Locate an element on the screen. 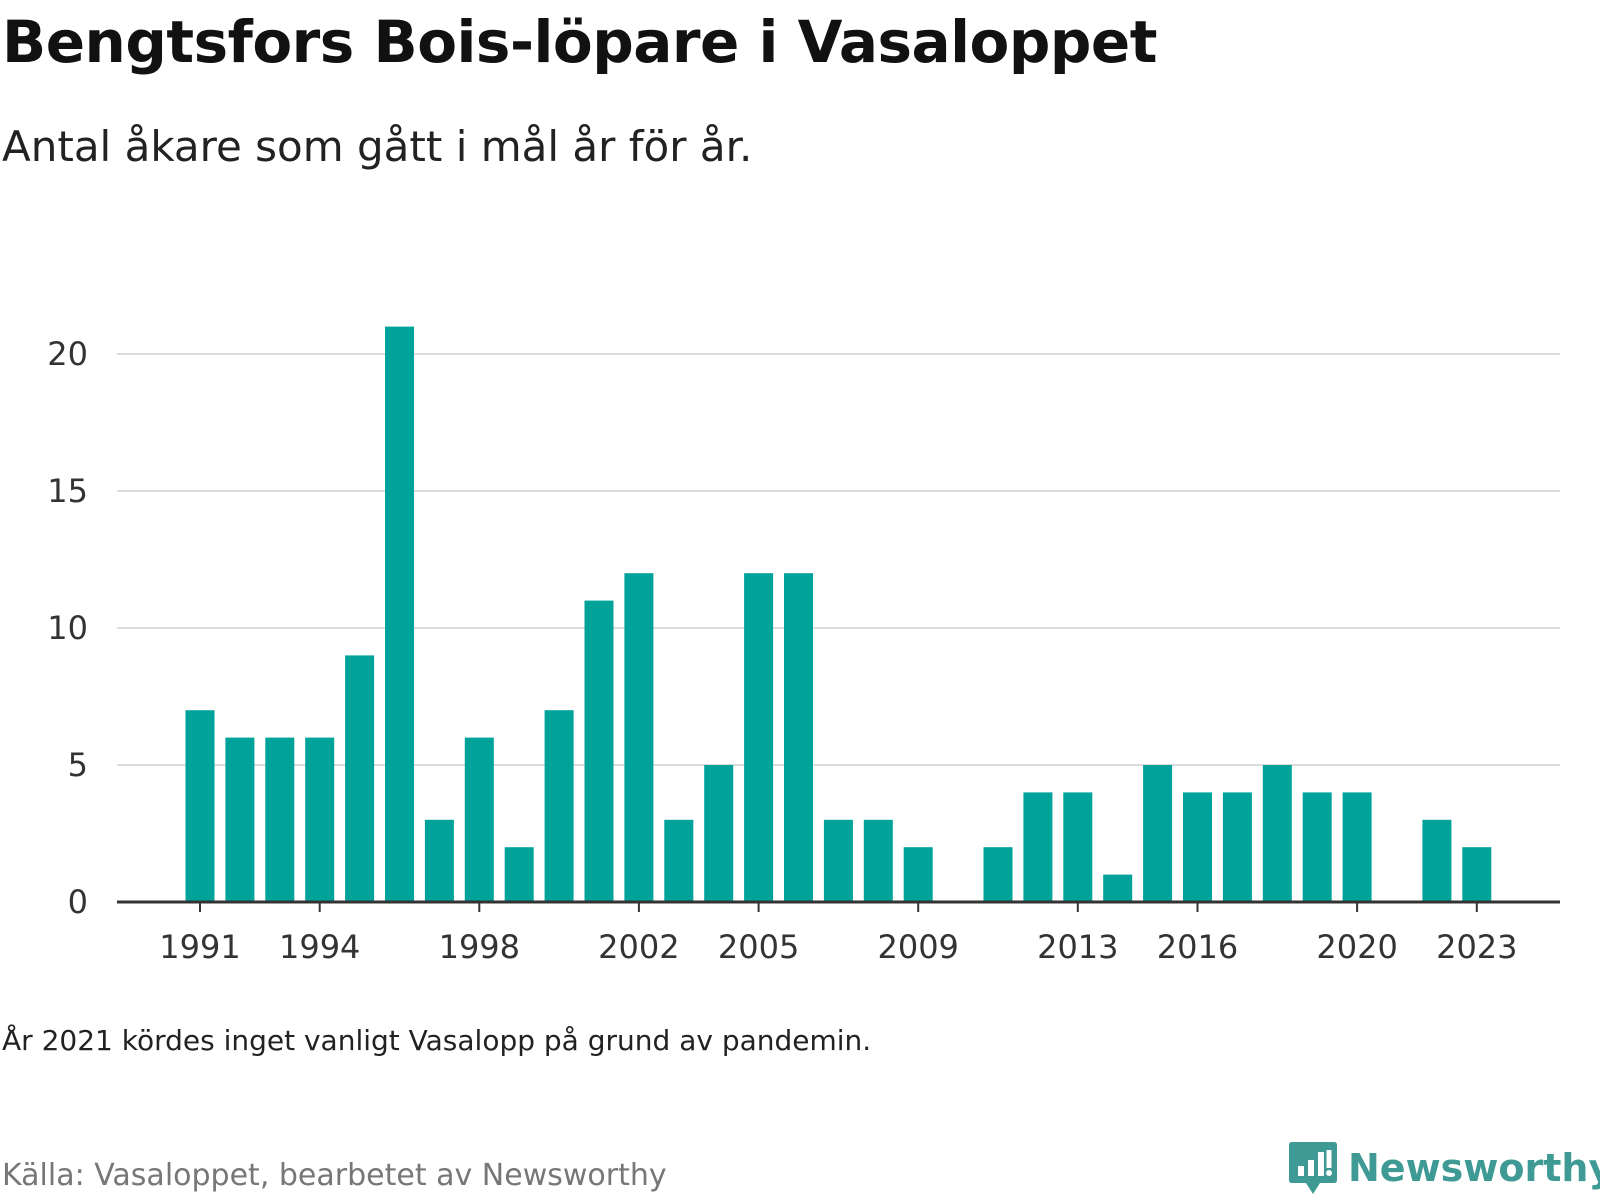 The height and width of the screenshot is (1200, 1600). newsworthy-logo: Newsworthy is located at coordinates (1444, 1168).